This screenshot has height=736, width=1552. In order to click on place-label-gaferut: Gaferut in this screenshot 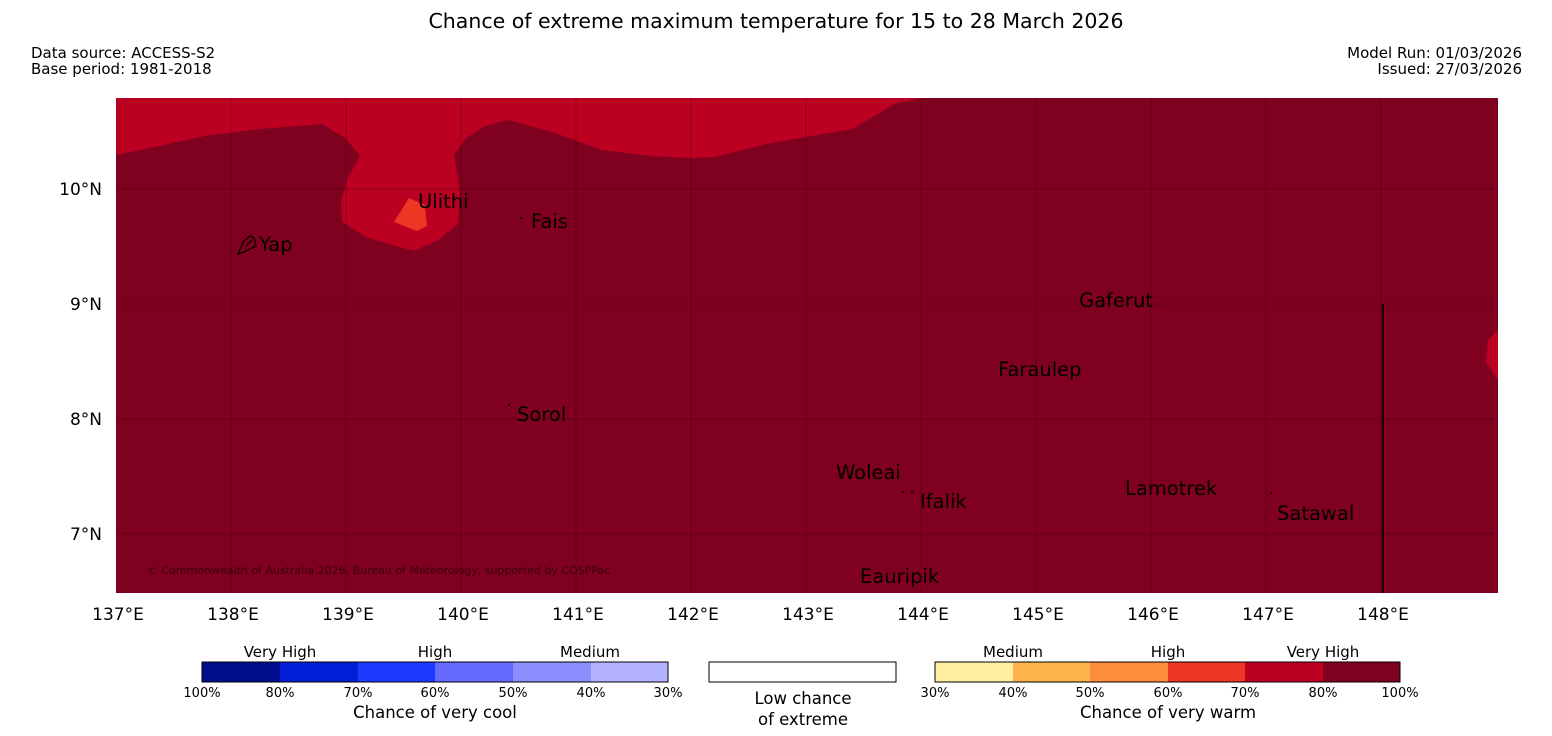, I will do `click(1116, 300)`.